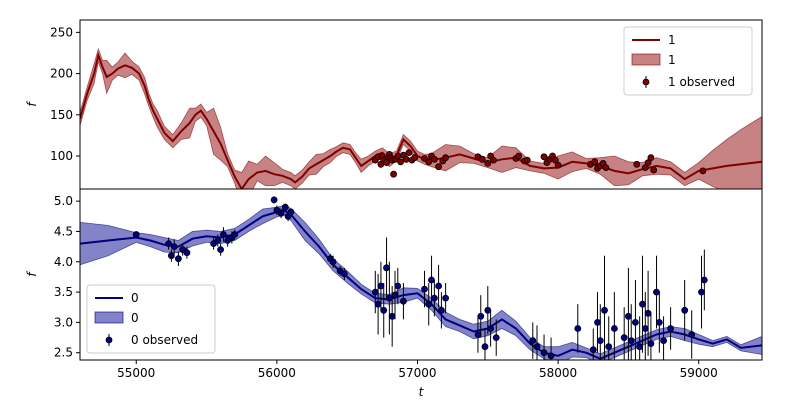  Describe the element at coordinates (61, 115) in the screenshot. I see `y-tick-label: 150` at that location.